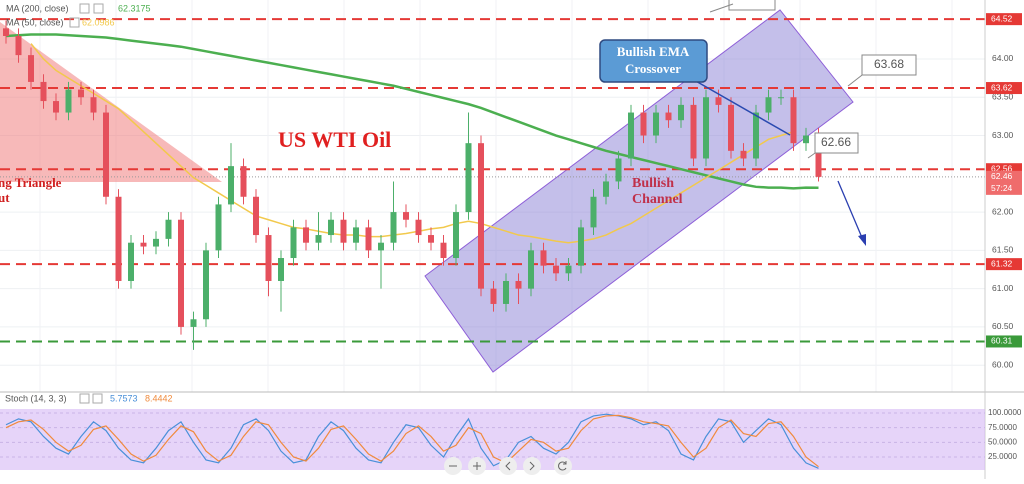  I want to click on reset-icon, so click(562, 466).